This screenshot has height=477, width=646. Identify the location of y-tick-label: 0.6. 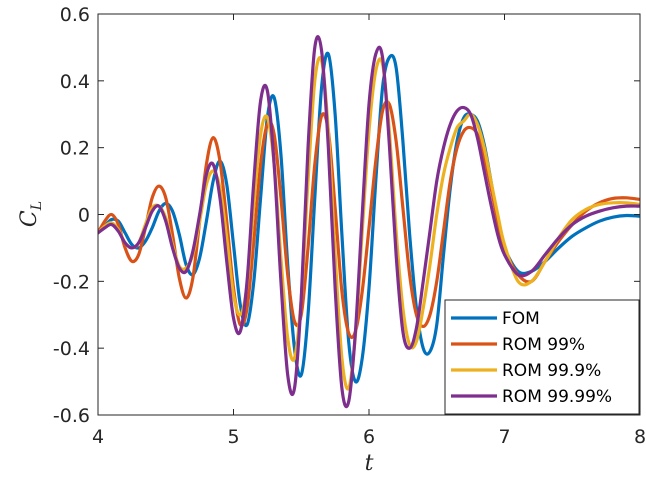
(75, 15).